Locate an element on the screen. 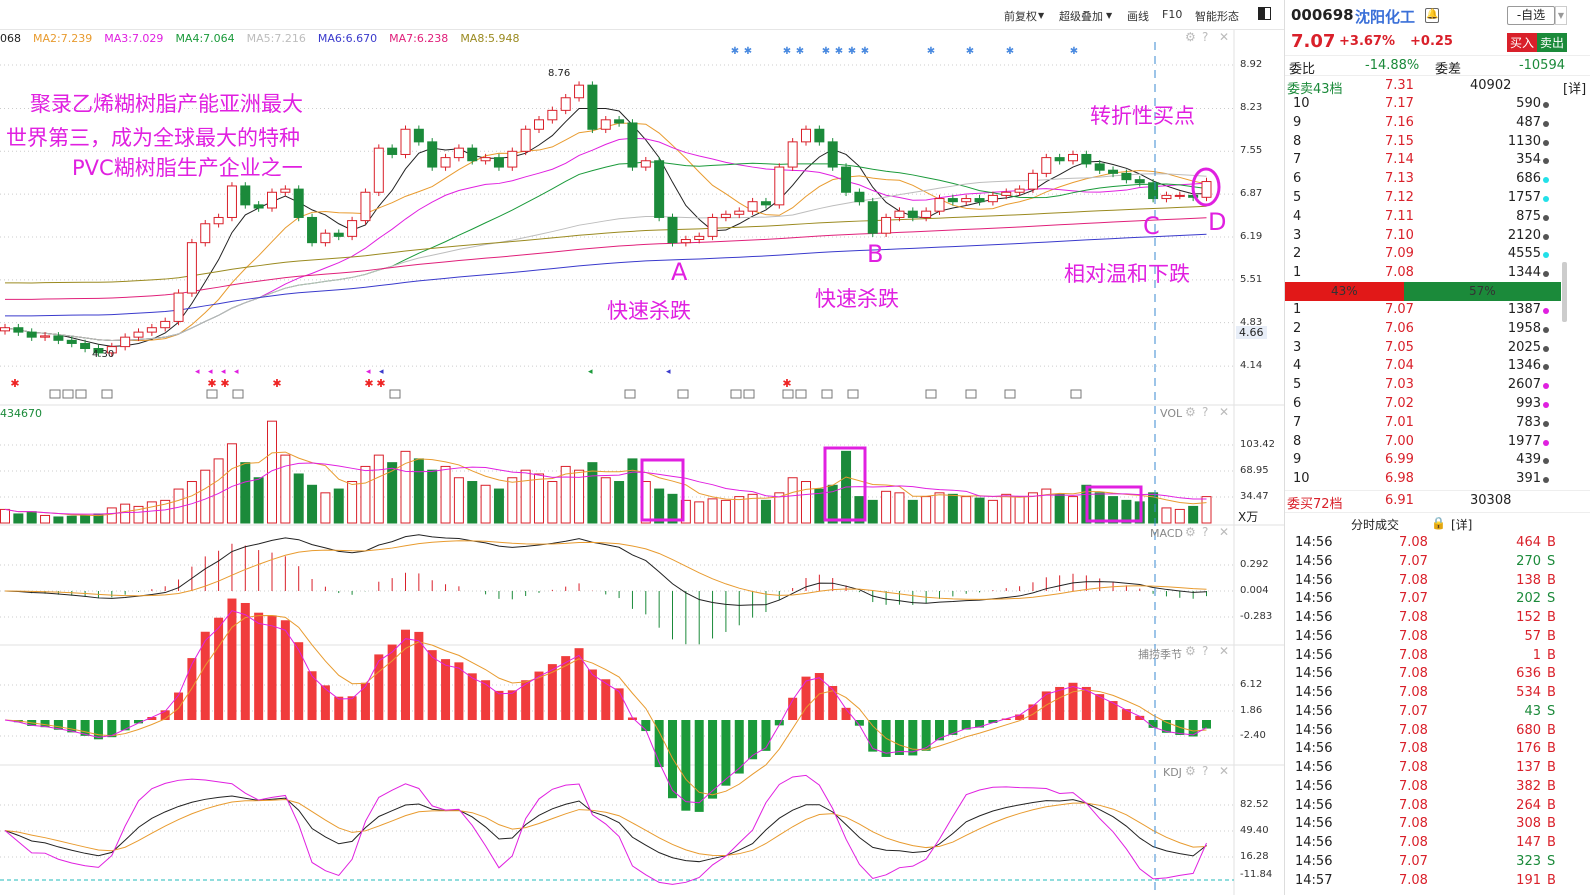 The height and width of the screenshot is (895, 1590). ask-row: 10 7.17 590 is located at coordinates (1437, 105).